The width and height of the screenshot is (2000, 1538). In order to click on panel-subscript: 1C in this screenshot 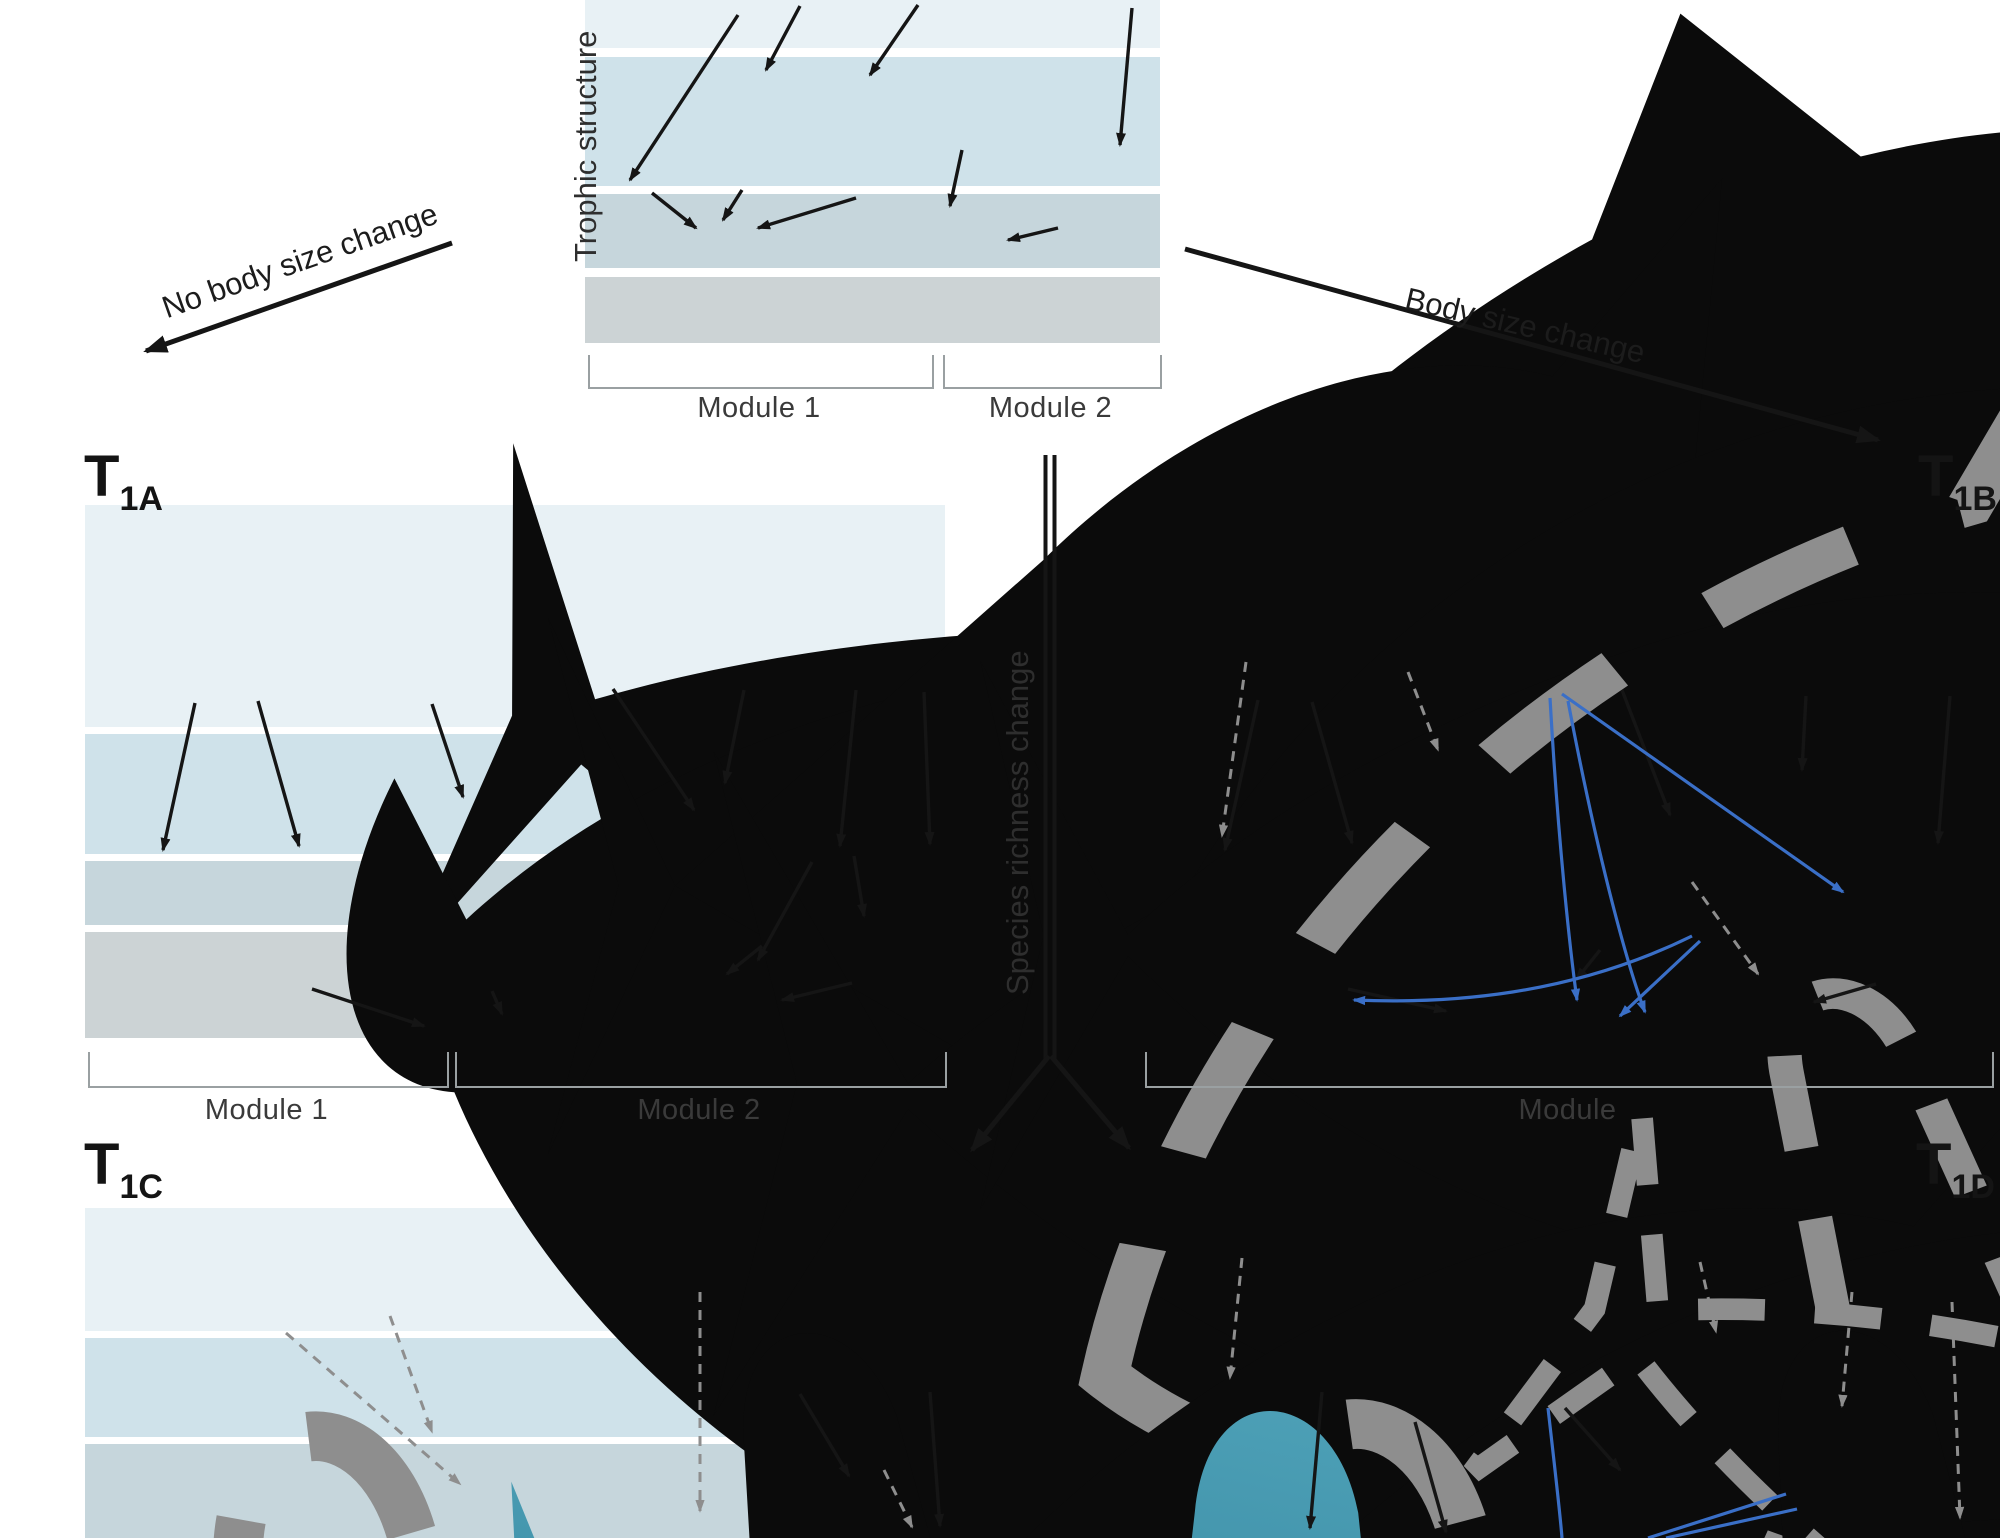, I will do `click(141, 1187)`.